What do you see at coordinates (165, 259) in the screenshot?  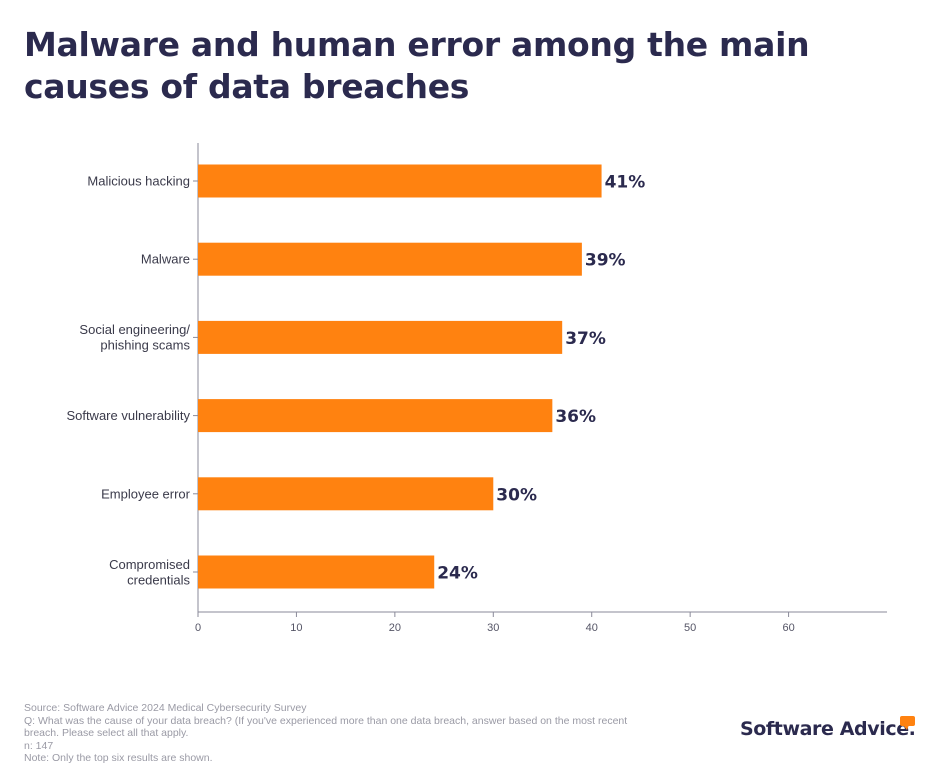 I see `category-label: Malware` at bounding box center [165, 259].